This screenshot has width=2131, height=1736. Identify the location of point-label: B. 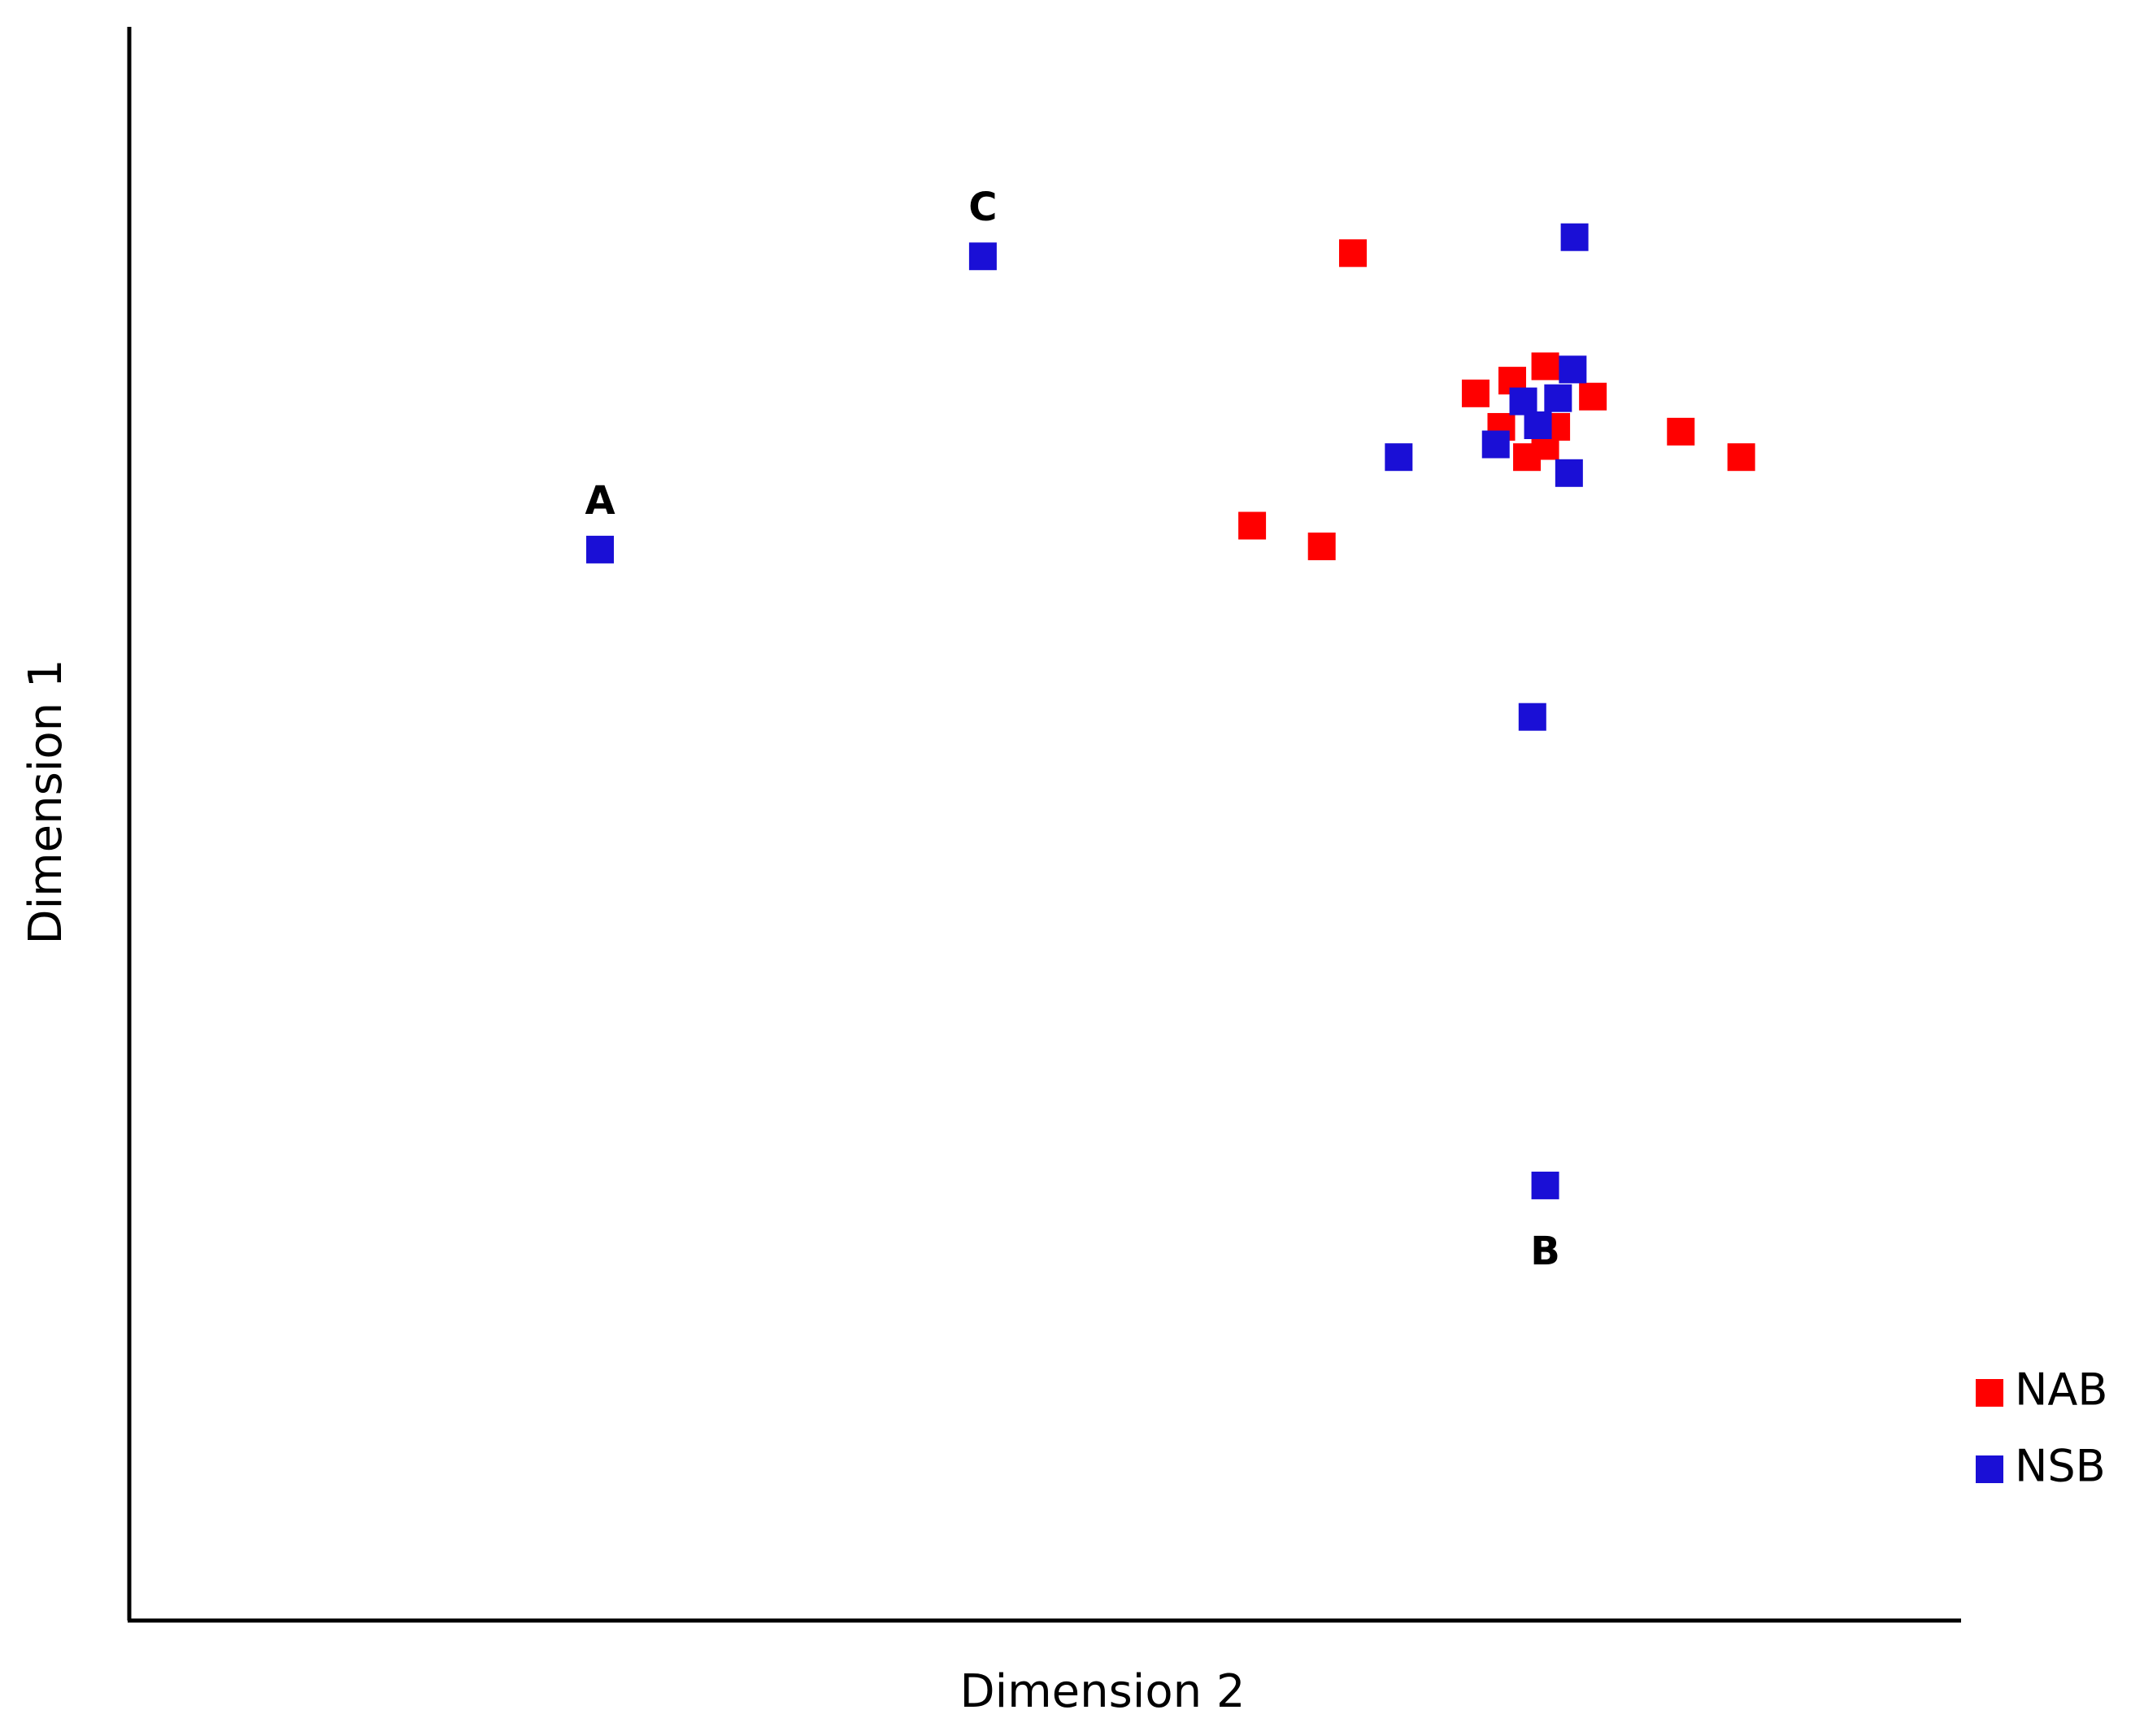
(1545, 1251).